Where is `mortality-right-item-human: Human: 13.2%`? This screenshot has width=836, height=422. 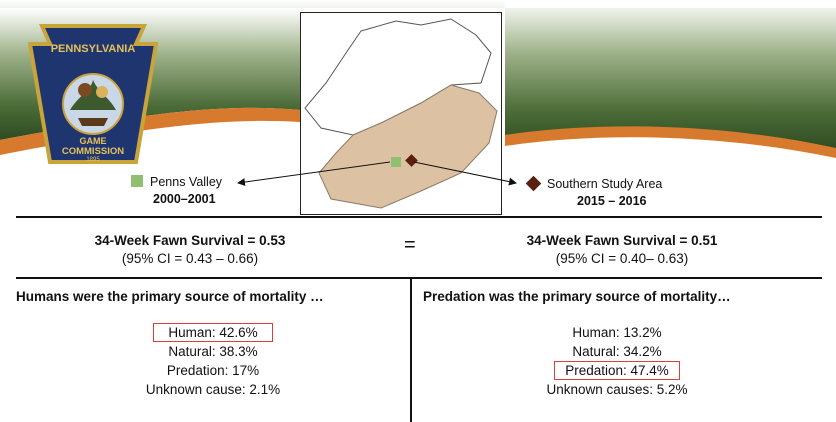 mortality-right-item-human: Human: 13.2% is located at coordinates (617, 332).